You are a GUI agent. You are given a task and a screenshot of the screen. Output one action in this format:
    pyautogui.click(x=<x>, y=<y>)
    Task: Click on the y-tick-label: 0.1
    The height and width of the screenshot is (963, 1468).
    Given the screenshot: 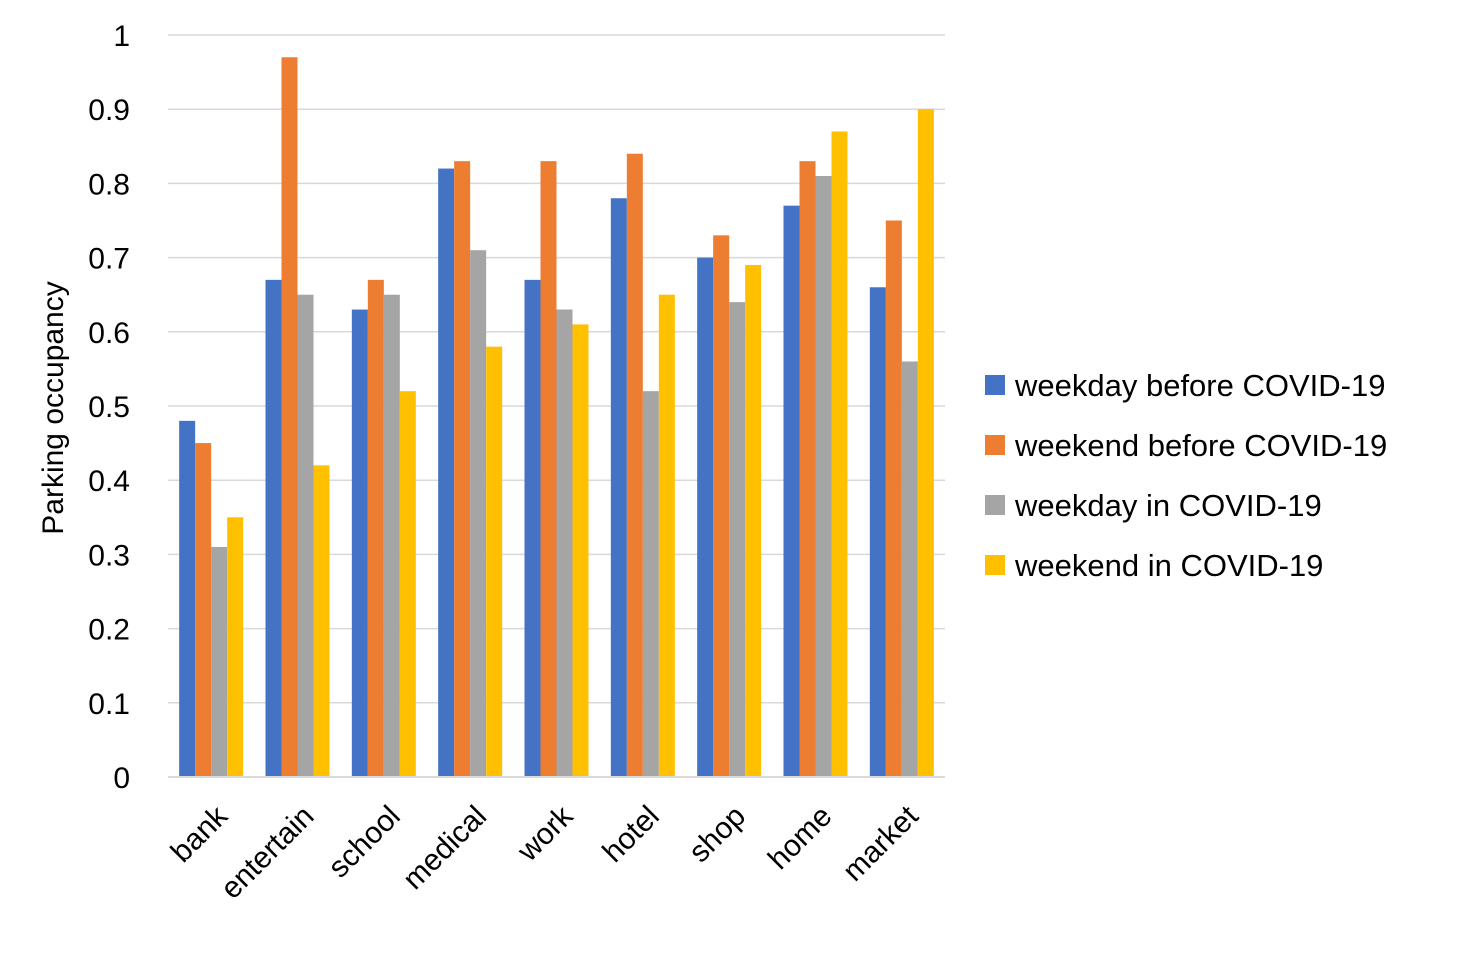 What is the action you would take?
    pyautogui.click(x=109, y=704)
    